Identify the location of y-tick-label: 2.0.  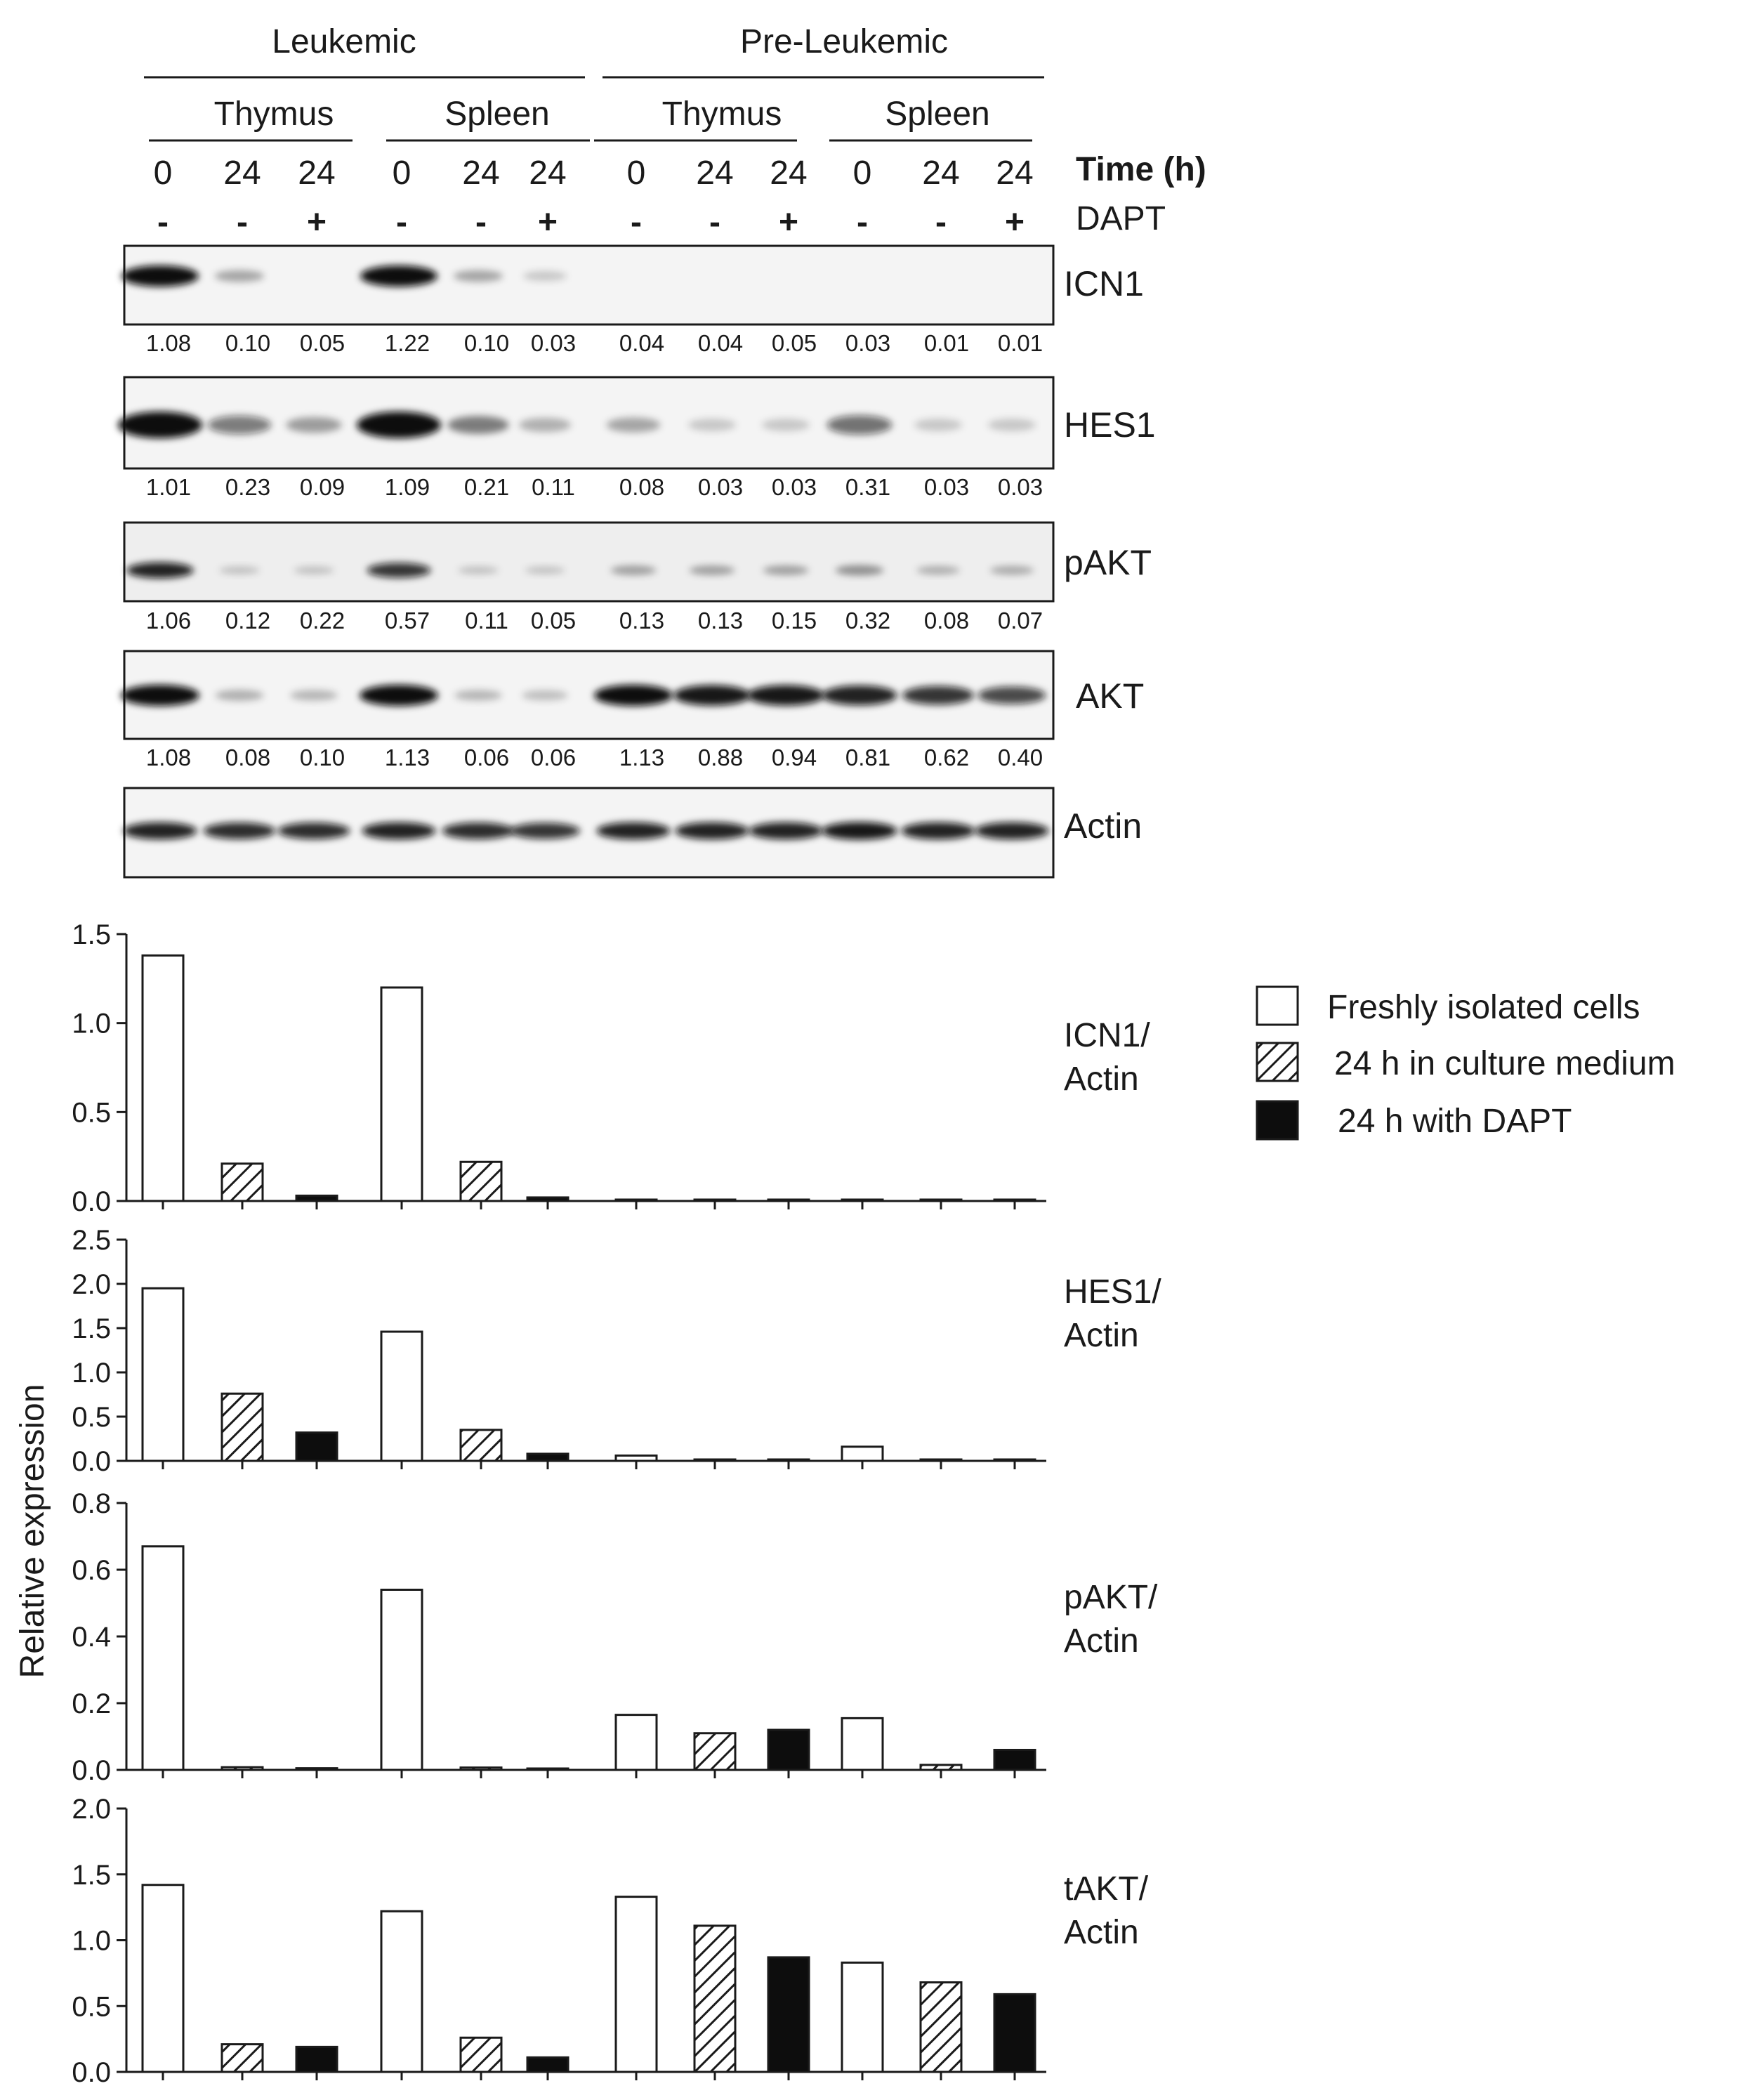
(92, 1809).